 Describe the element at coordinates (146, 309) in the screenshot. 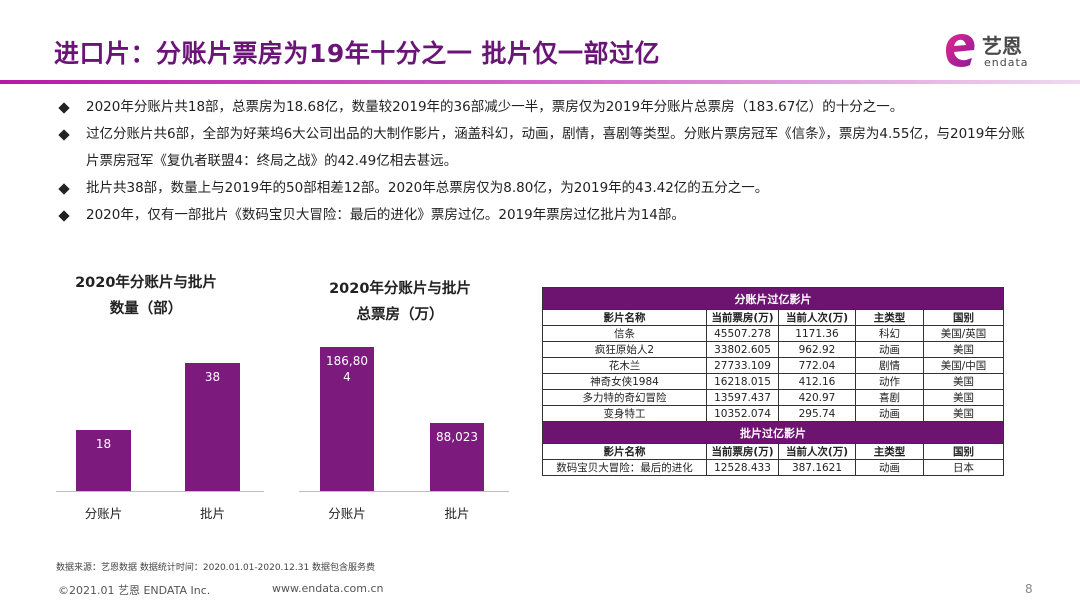

I see `count-chart-title-line2: 数量（部）` at that location.